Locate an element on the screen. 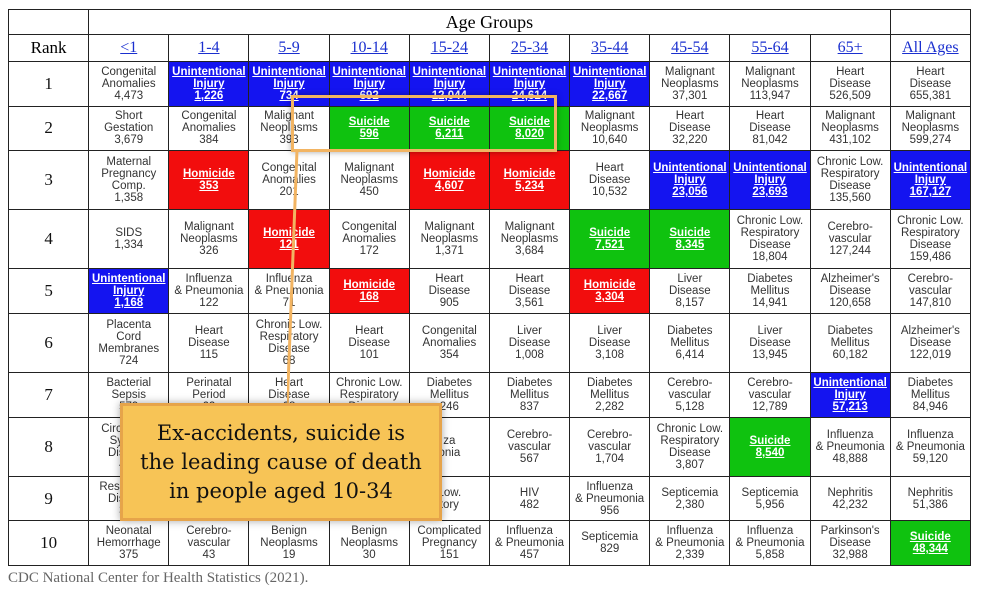  rank-number: 4 is located at coordinates (48, 239).